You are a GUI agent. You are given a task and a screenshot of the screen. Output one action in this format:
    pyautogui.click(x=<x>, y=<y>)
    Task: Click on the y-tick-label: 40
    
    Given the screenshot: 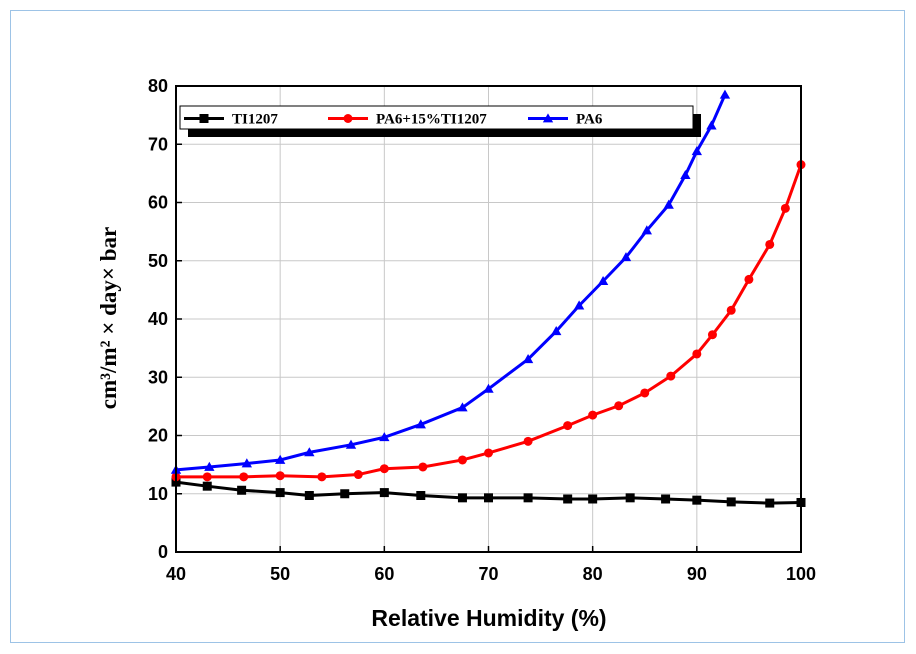 What is the action you would take?
    pyautogui.click(x=158, y=319)
    